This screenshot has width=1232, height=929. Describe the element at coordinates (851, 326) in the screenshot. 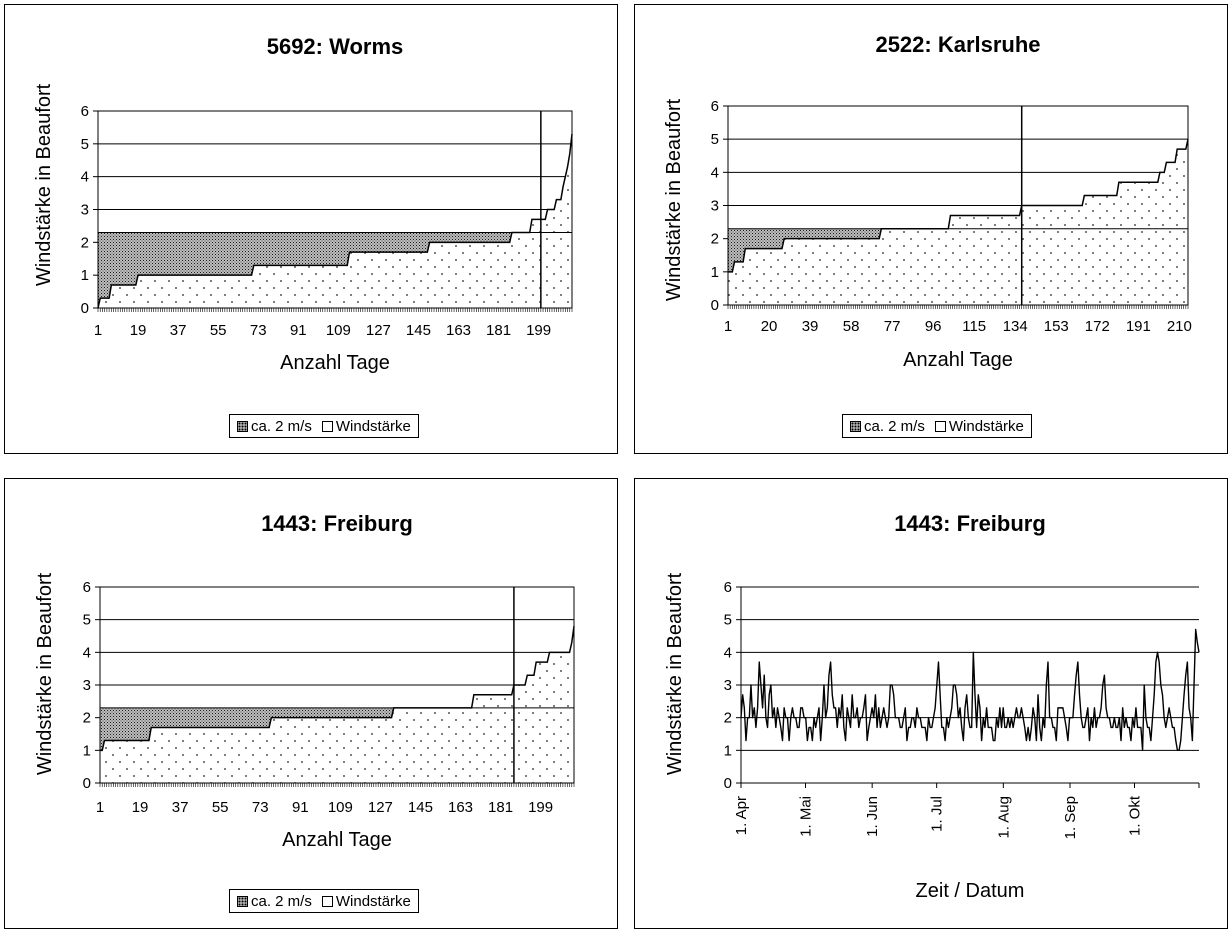

I see `x-tick-label: 58` at that location.